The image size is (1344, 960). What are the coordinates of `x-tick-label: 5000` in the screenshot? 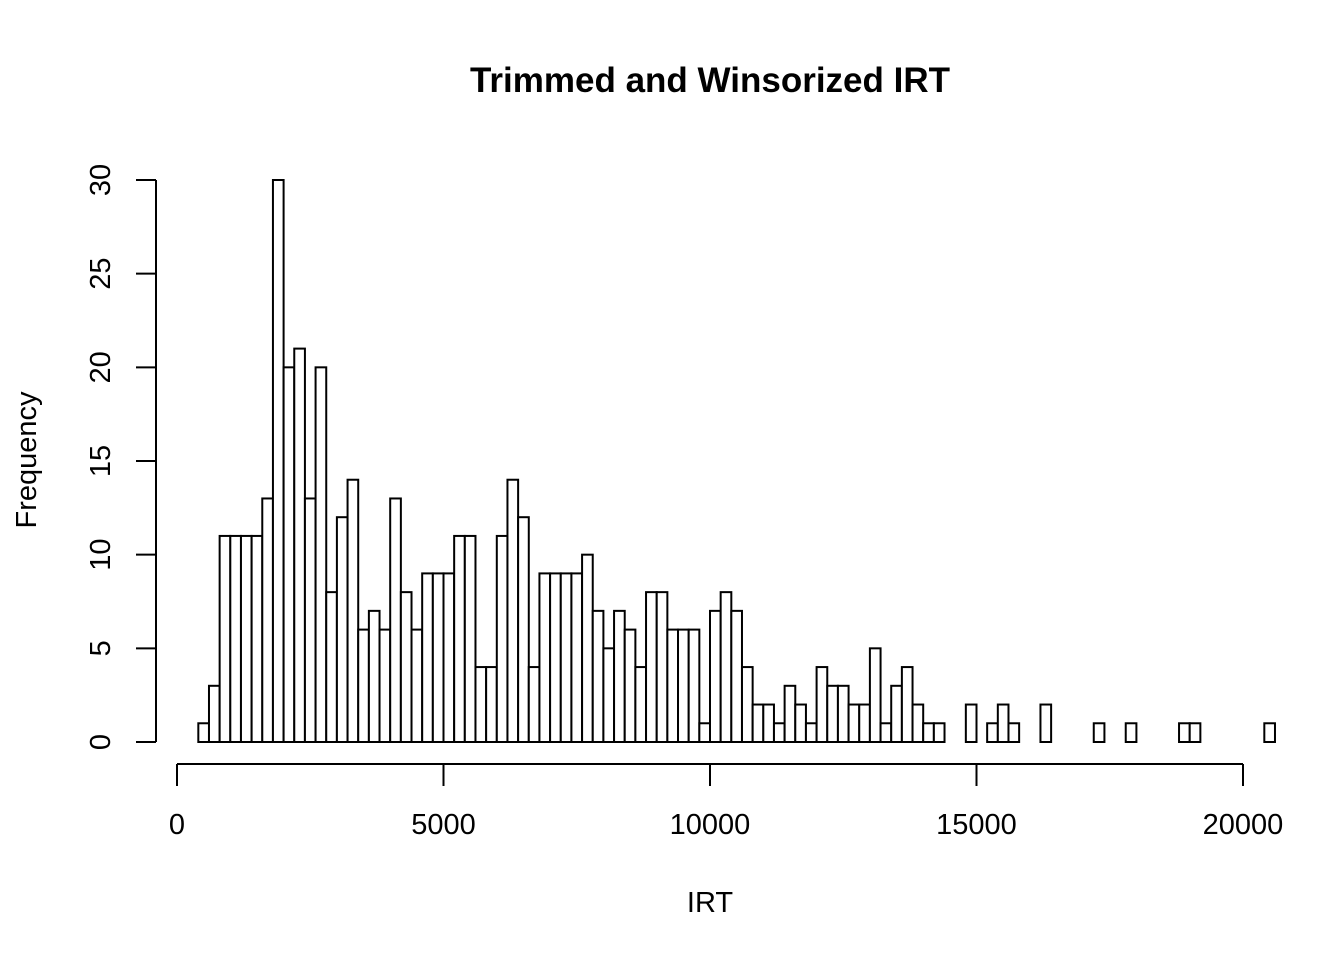 It's located at (443, 825).